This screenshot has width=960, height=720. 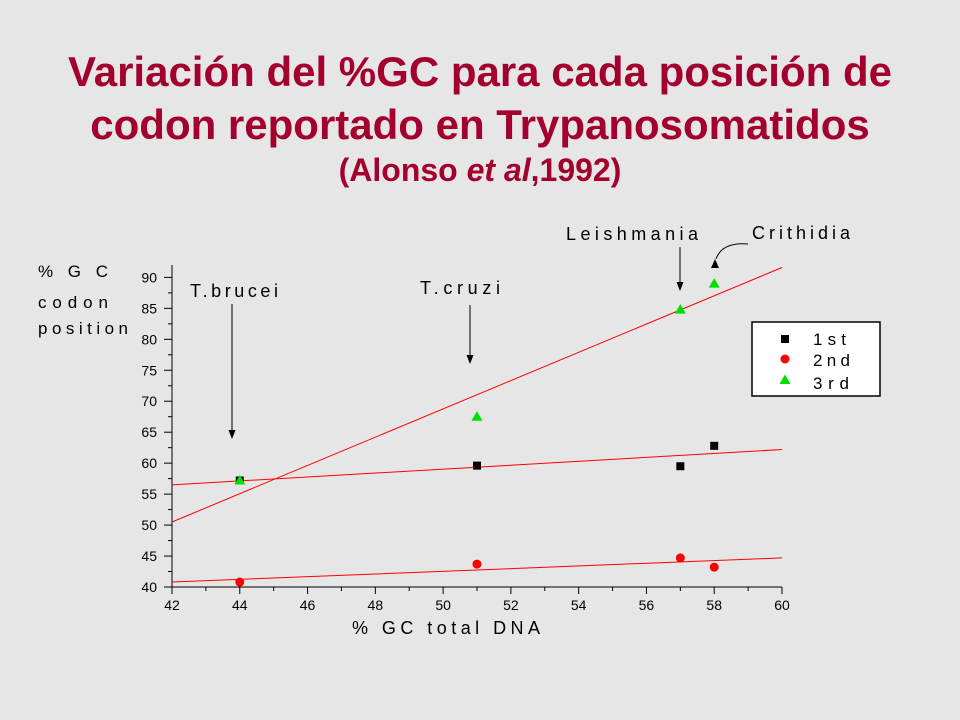 I want to click on annotation-arrowhead-t-brucei, so click(x=232, y=434).